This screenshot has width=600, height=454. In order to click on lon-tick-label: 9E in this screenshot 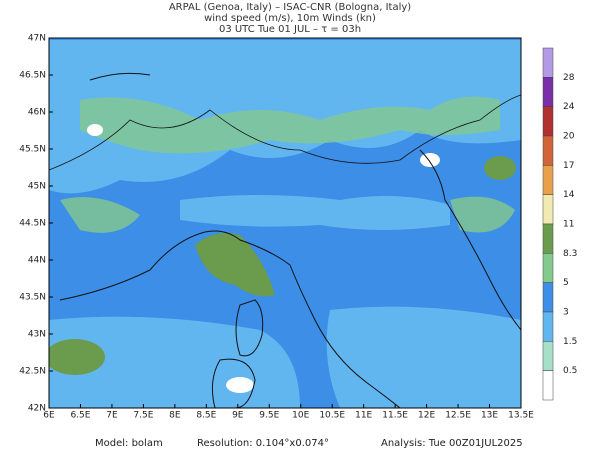, I will do `click(238, 416)`.